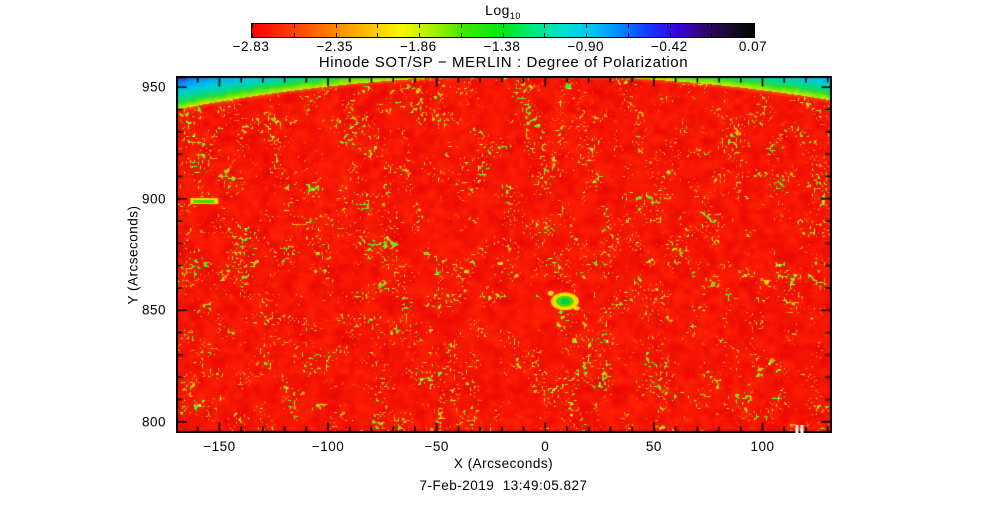  Describe the element at coordinates (497, 10) in the screenshot. I see `colorbar-title-main: Log` at that location.